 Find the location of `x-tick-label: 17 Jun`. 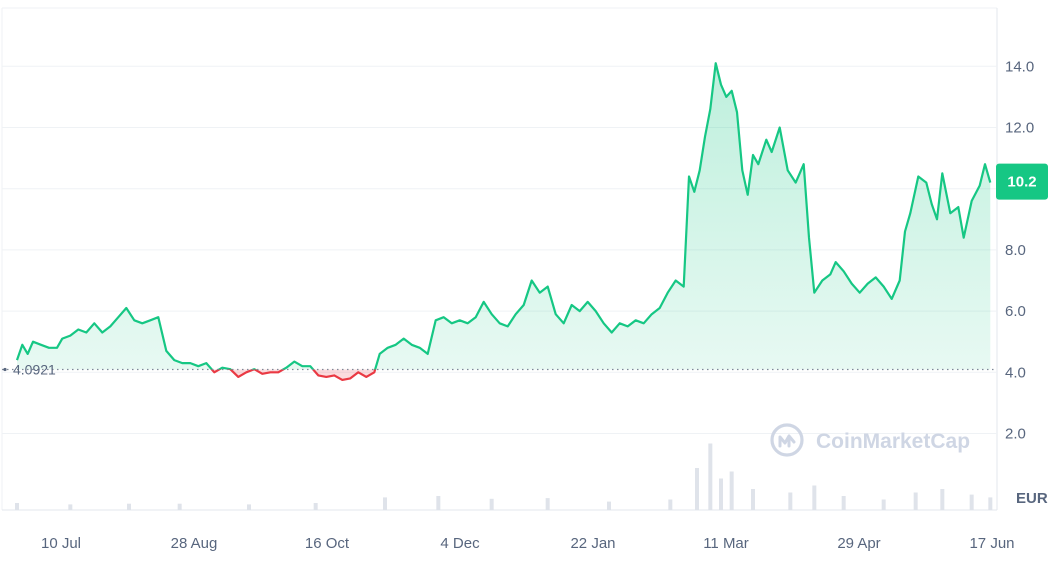

x-tick-label: 17 Jun is located at coordinates (991, 543).